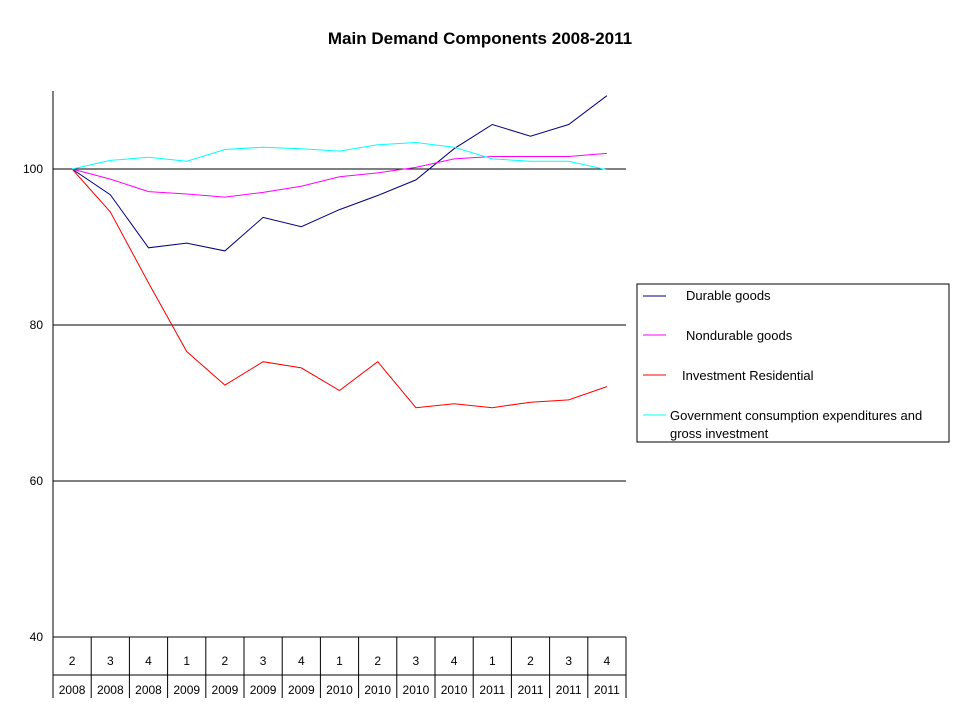 This screenshot has height=720, width=960. What do you see at coordinates (739, 335) in the screenshot?
I see `legend-label: Nondurable goods` at bounding box center [739, 335].